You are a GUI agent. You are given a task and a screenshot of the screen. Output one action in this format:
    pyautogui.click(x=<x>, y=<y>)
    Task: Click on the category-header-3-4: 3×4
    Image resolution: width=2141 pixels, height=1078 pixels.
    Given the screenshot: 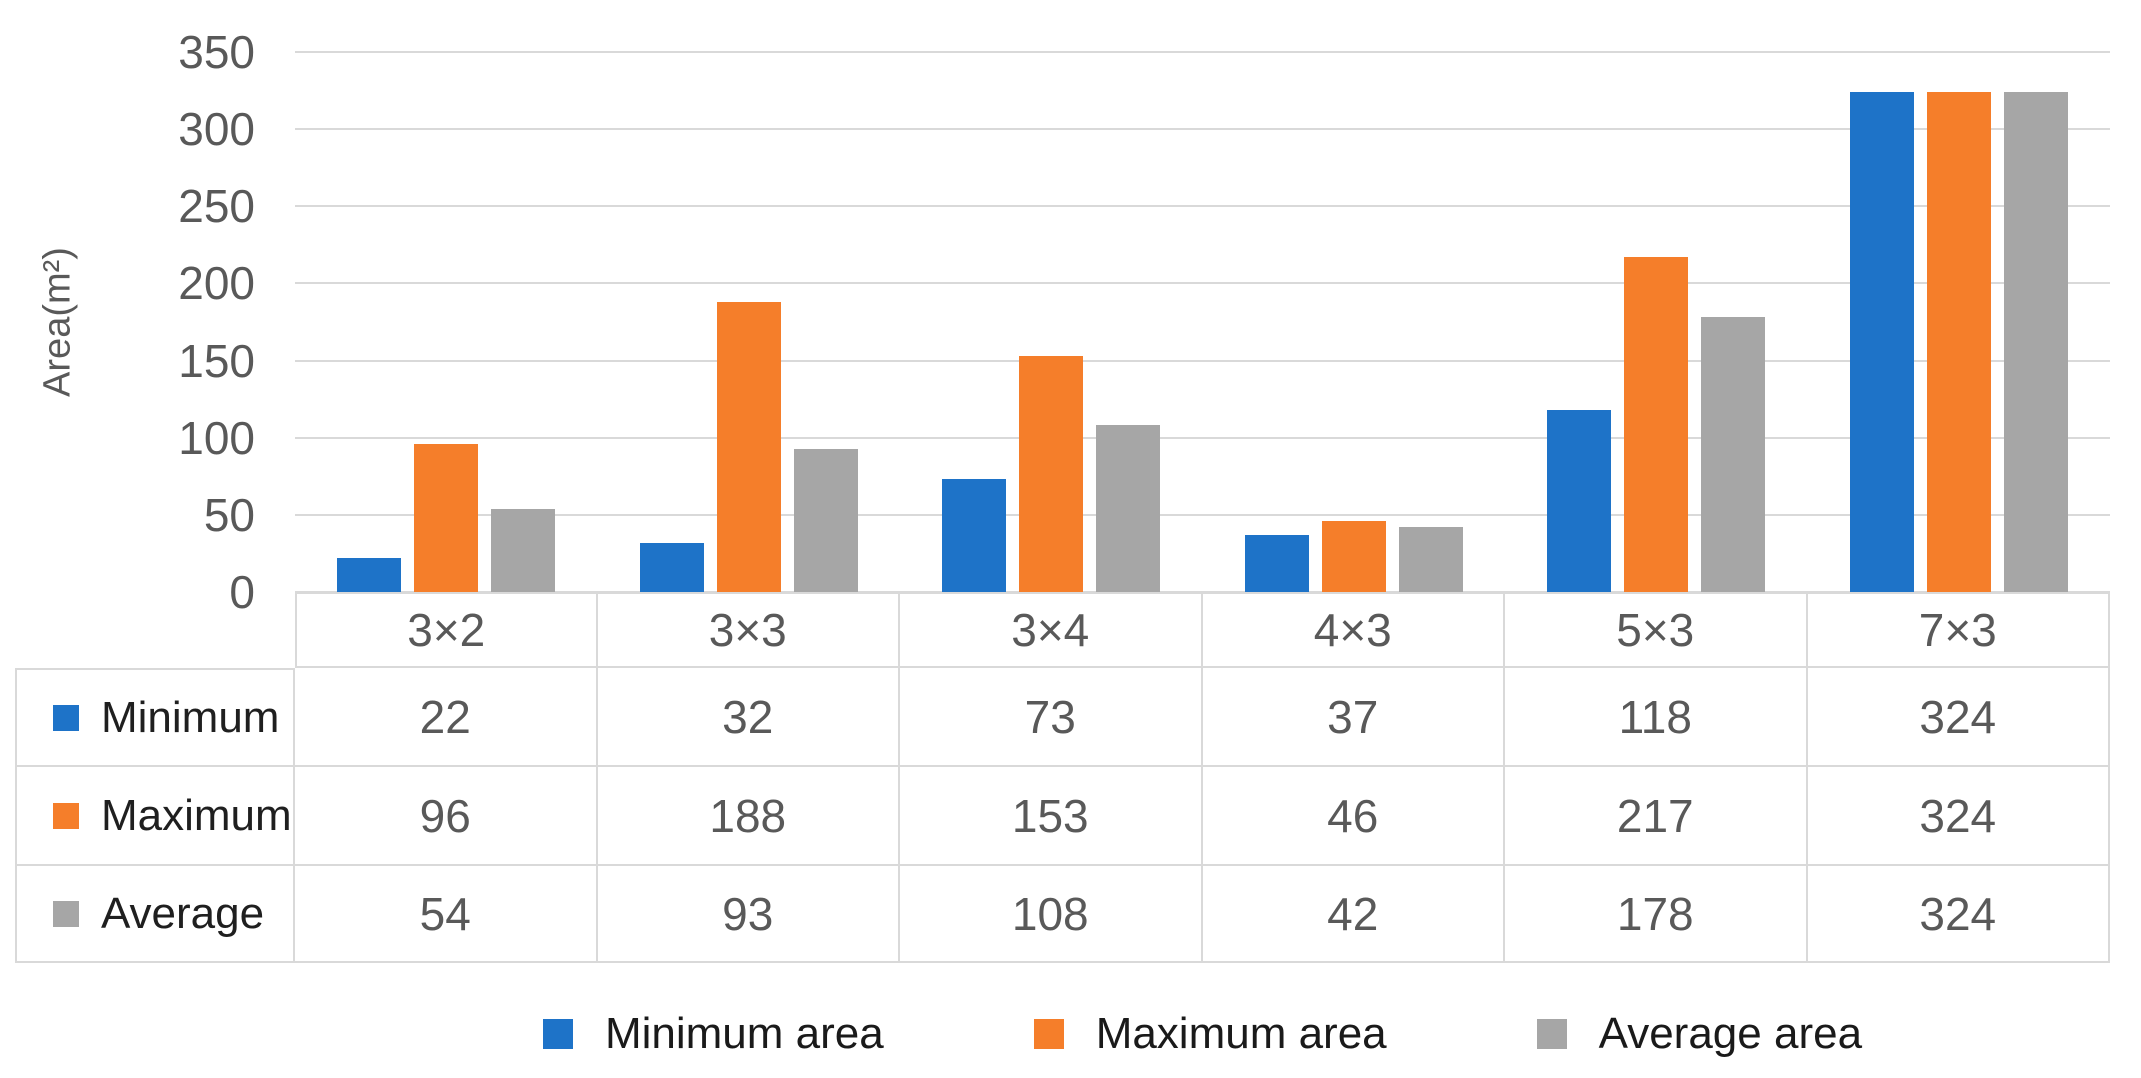 What is the action you would take?
    pyautogui.click(x=1051, y=630)
    